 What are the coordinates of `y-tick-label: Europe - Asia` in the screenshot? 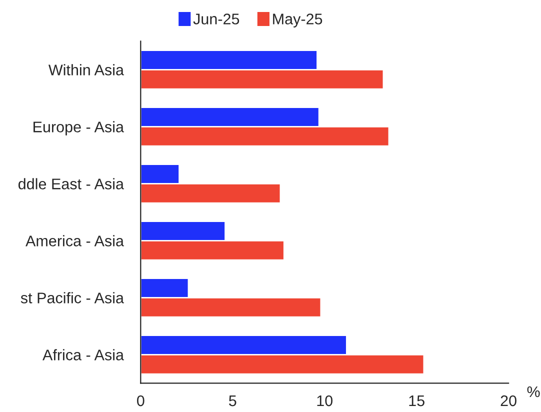 It's located at (79, 128).